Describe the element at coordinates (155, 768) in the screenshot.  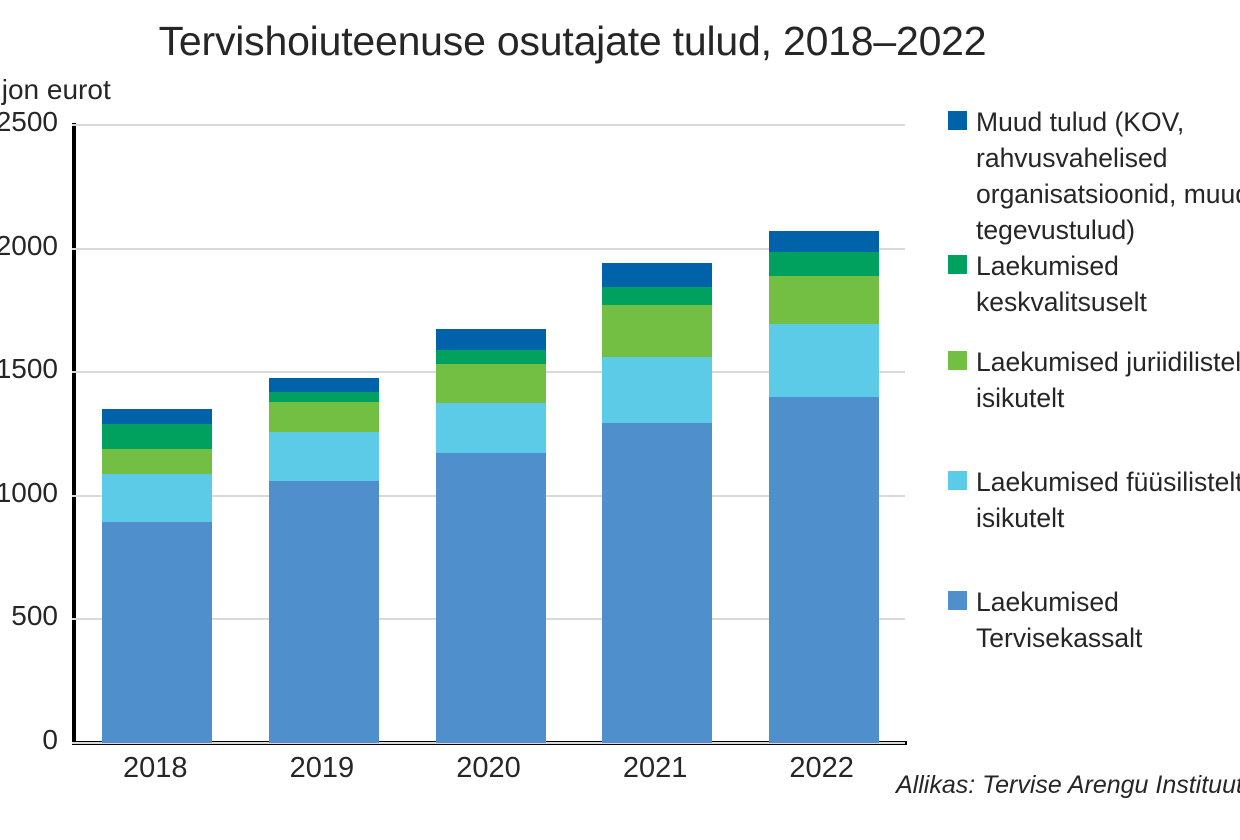
I see `x-axis-tick-label: 2018` at that location.